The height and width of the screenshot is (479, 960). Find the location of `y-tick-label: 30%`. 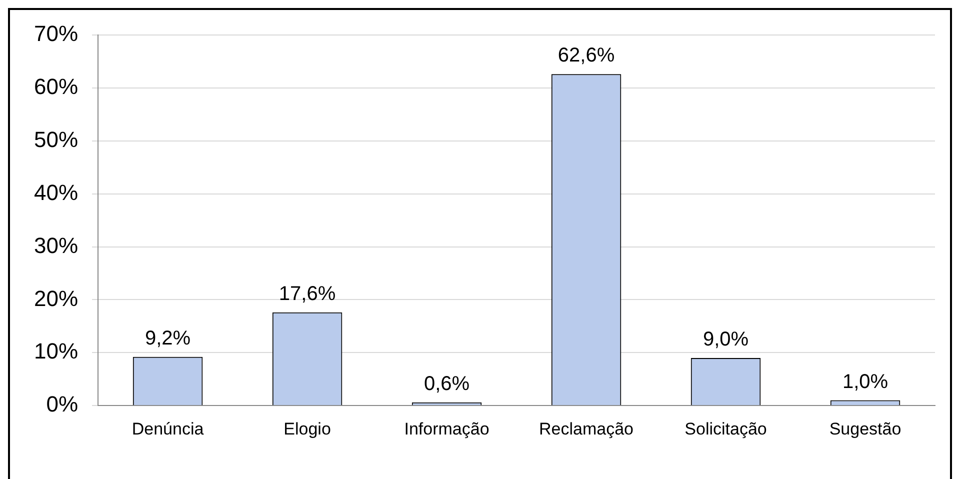

y-tick-label: 30% is located at coordinates (56, 245).